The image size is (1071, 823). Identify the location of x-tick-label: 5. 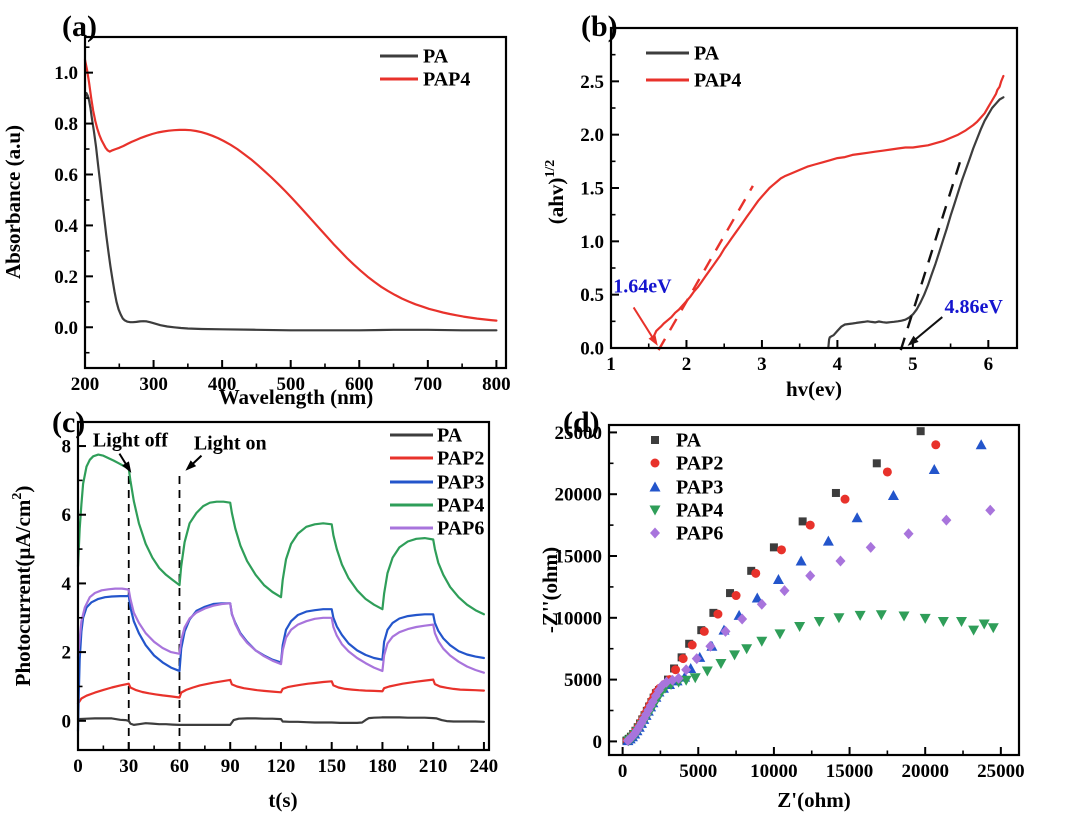
(913, 364).